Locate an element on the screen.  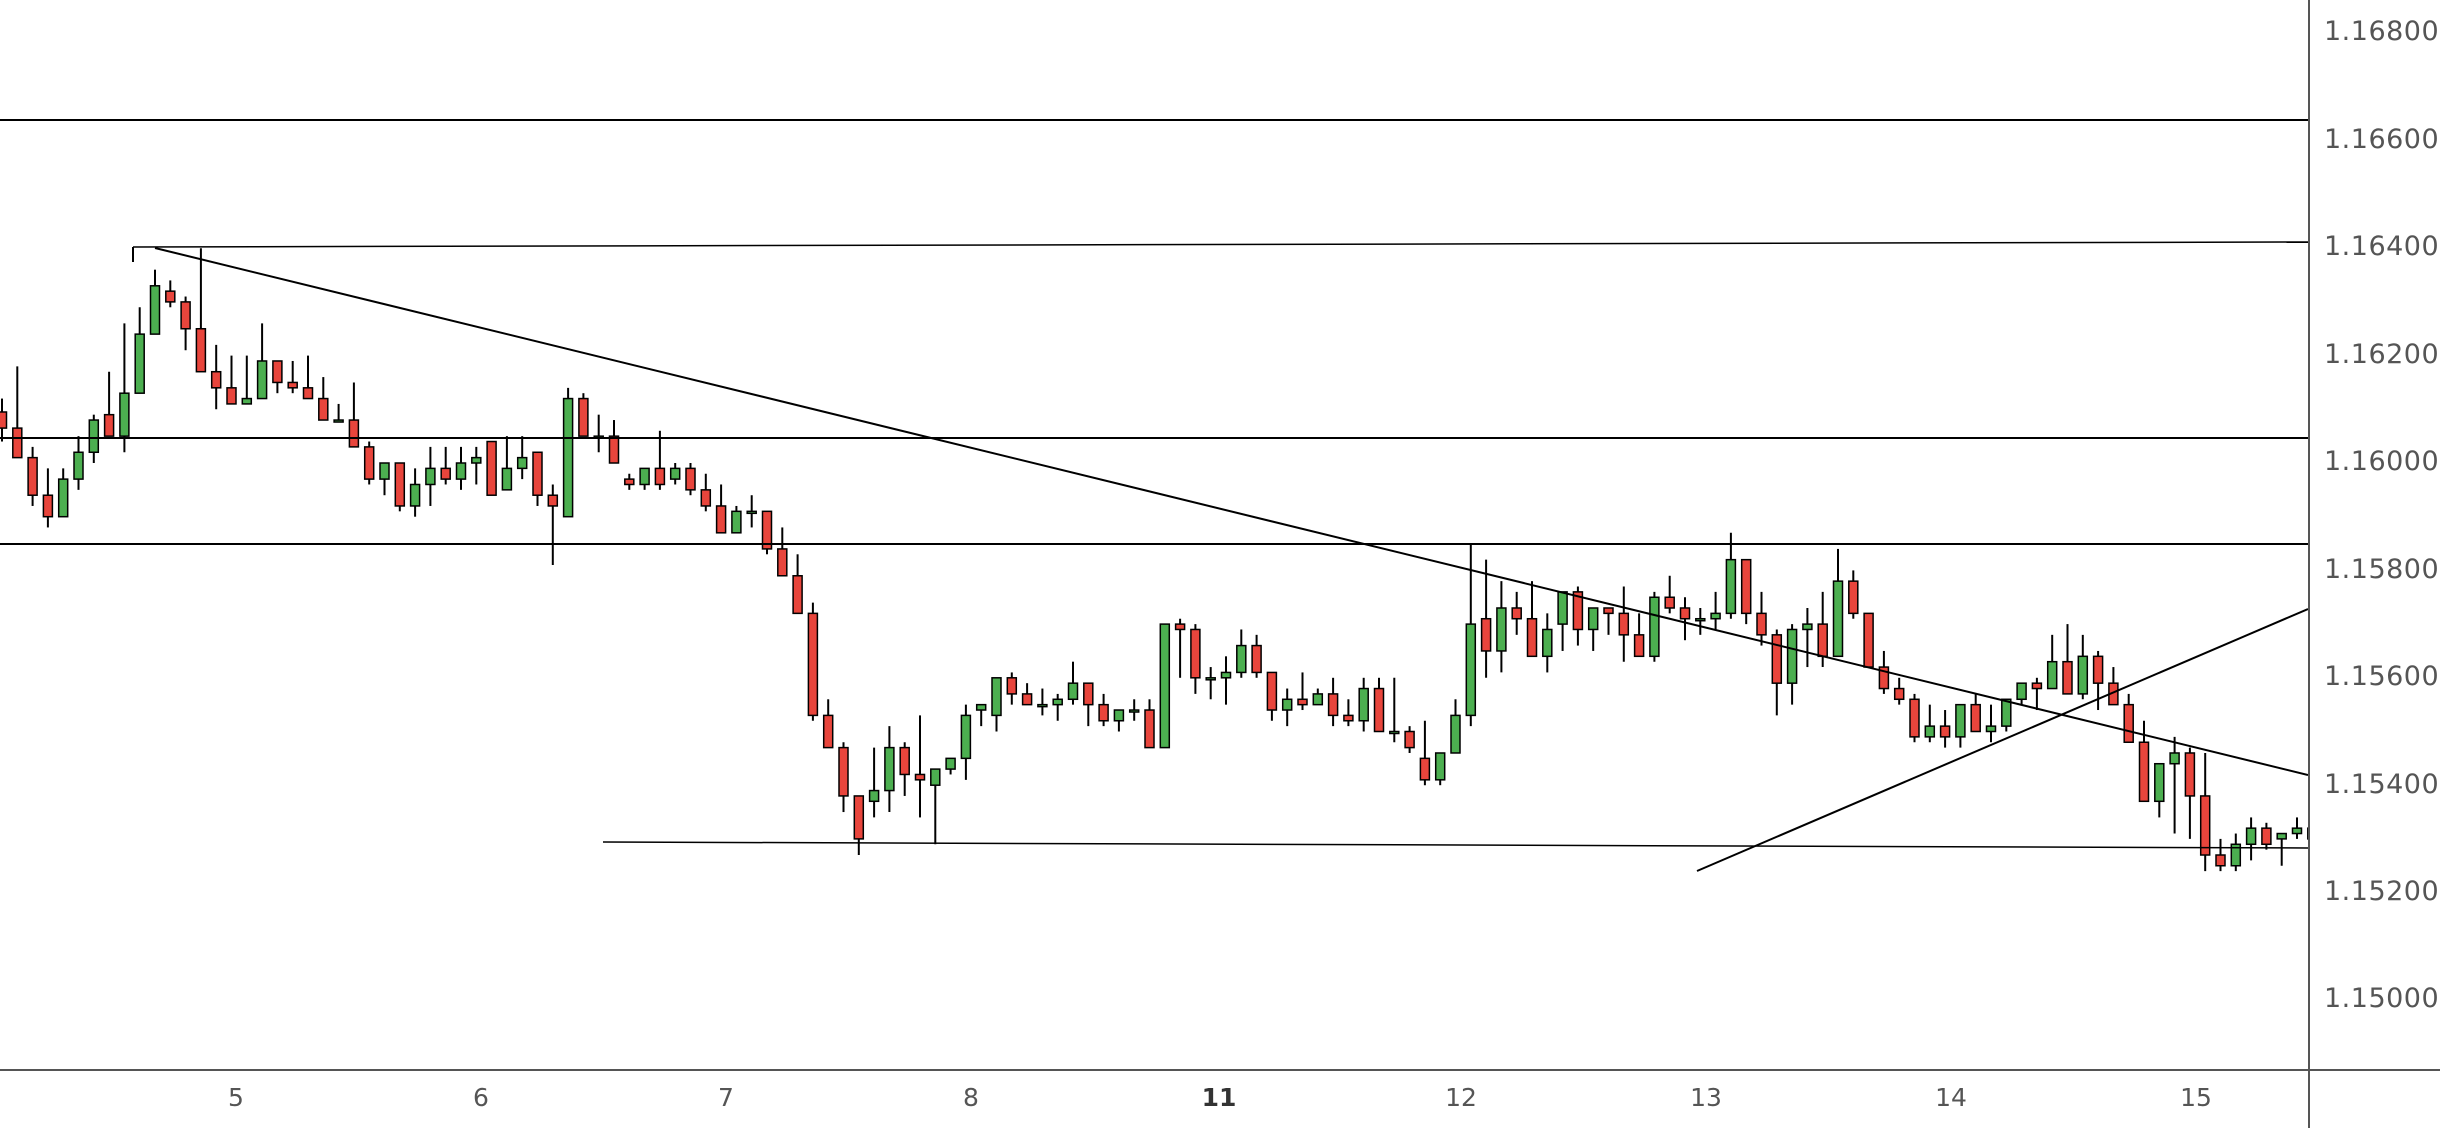
price-label: 1.16000 is located at coordinates (2381, 461).